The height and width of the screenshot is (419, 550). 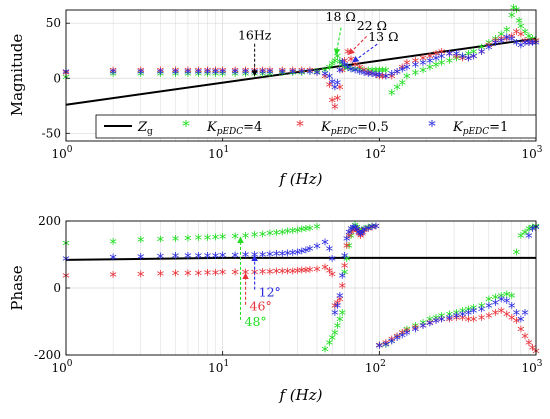 I want to click on legend-label-zg: Zg, so click(x=145, y=128).